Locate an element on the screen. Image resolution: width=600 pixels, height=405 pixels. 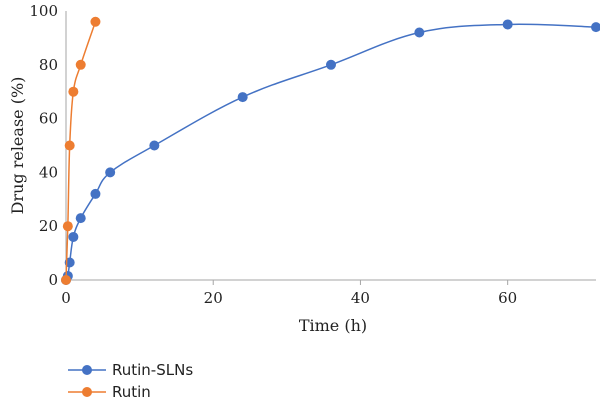
y-tick-label: 20 is located at coordinates (48, 226).